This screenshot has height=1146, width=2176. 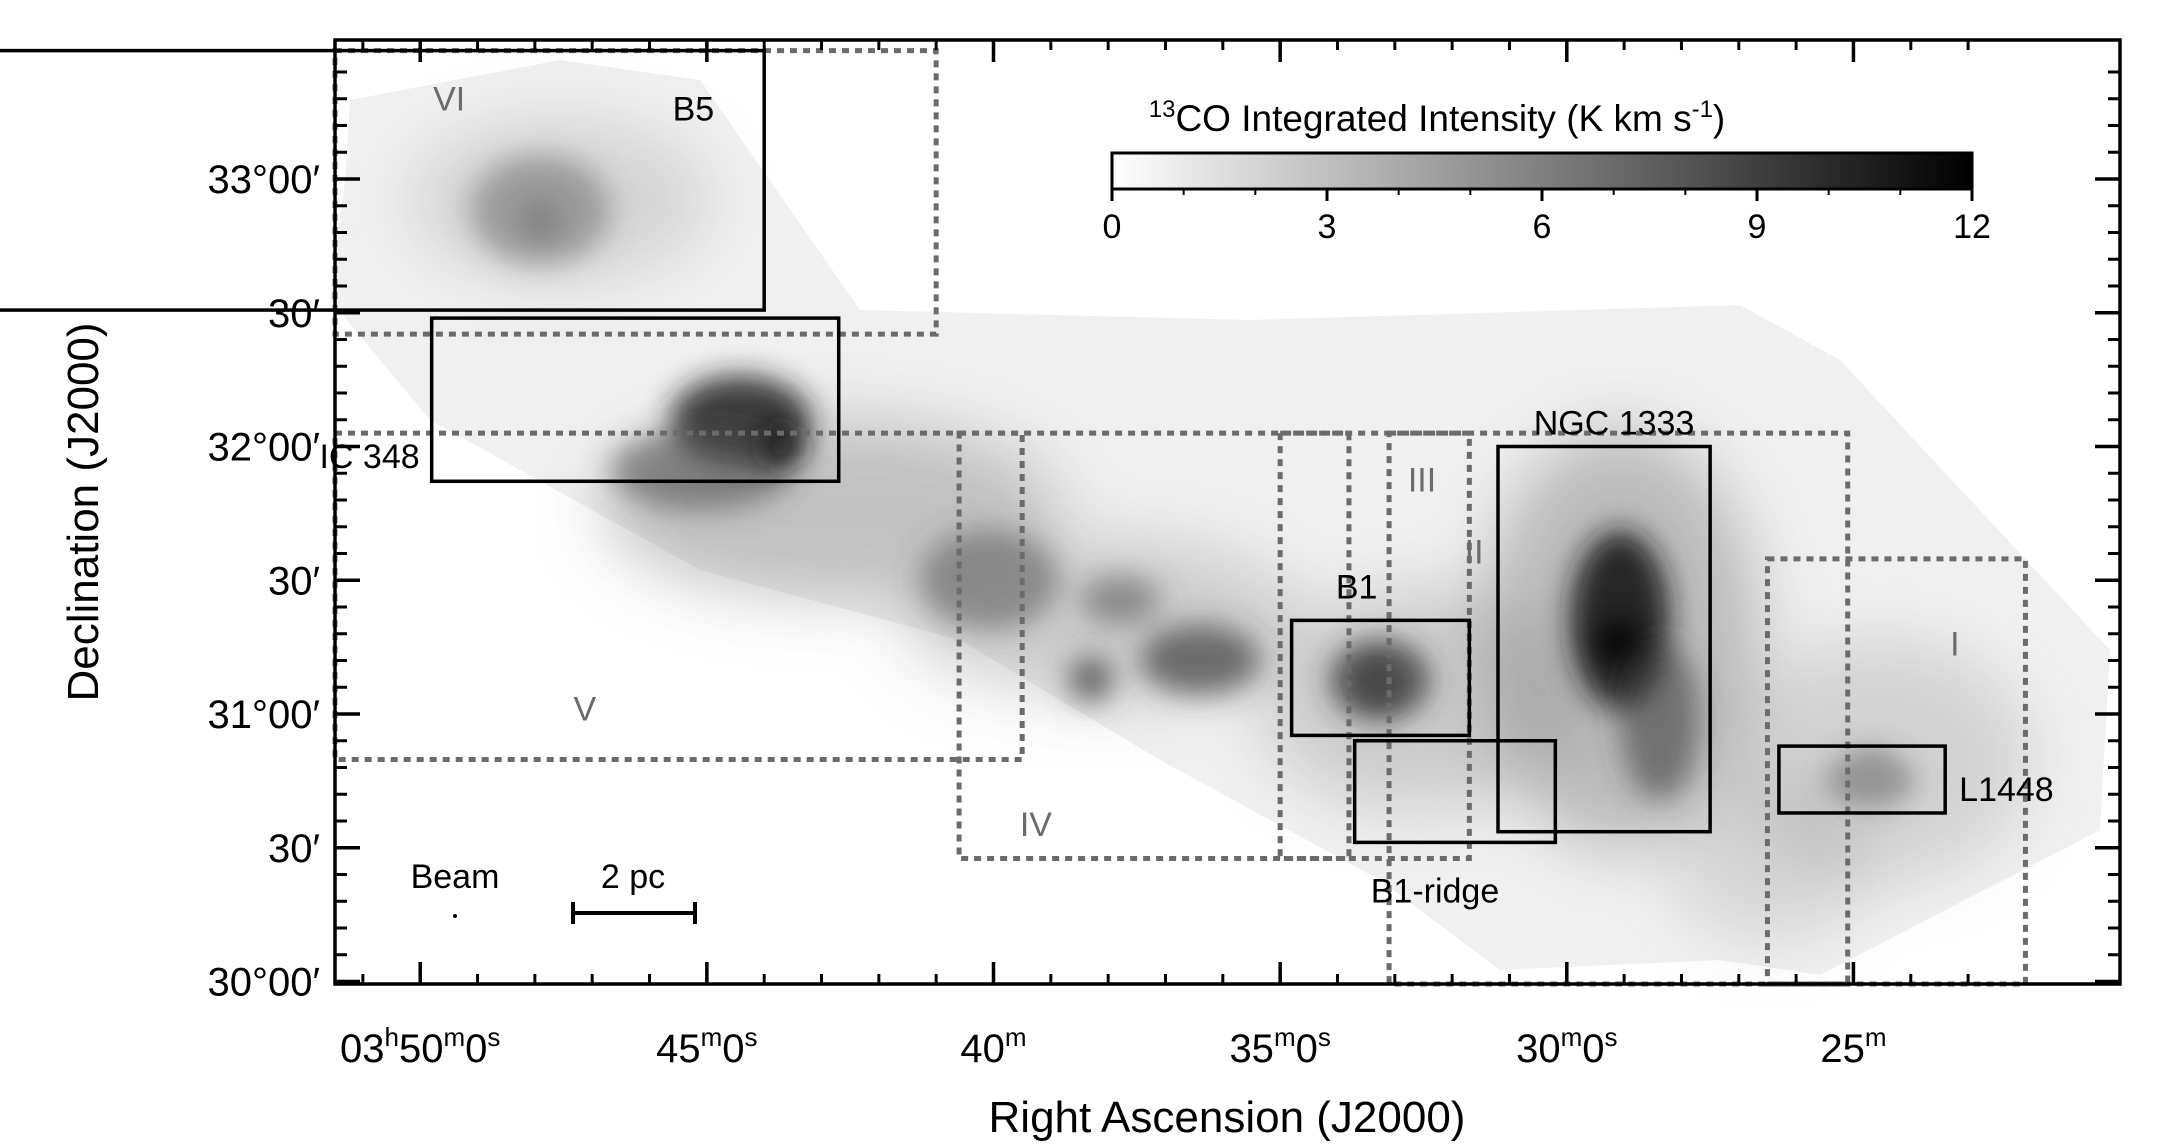 I want to click on colorbar-tick-label: 6, so click(x=1542, y=227).